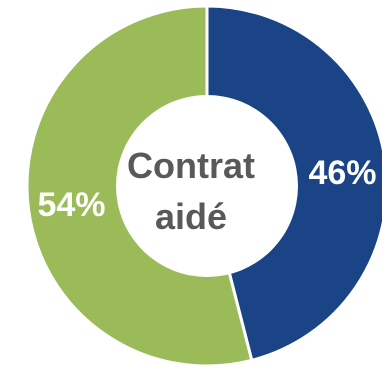 The width and height of the screenshot is (382, 371). I want to click on slice-label-1: 54%, so click(71, 205).